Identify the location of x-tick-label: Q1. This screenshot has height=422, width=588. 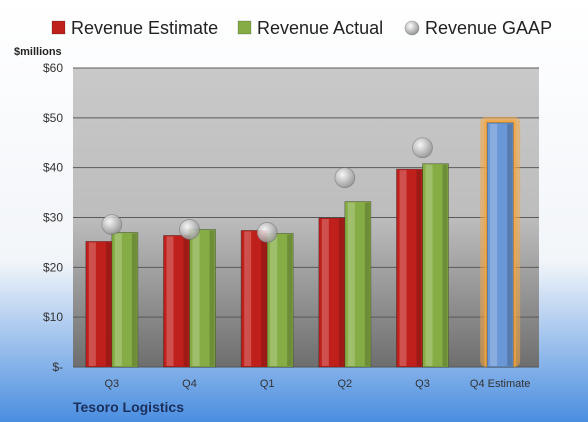
(267, 384).